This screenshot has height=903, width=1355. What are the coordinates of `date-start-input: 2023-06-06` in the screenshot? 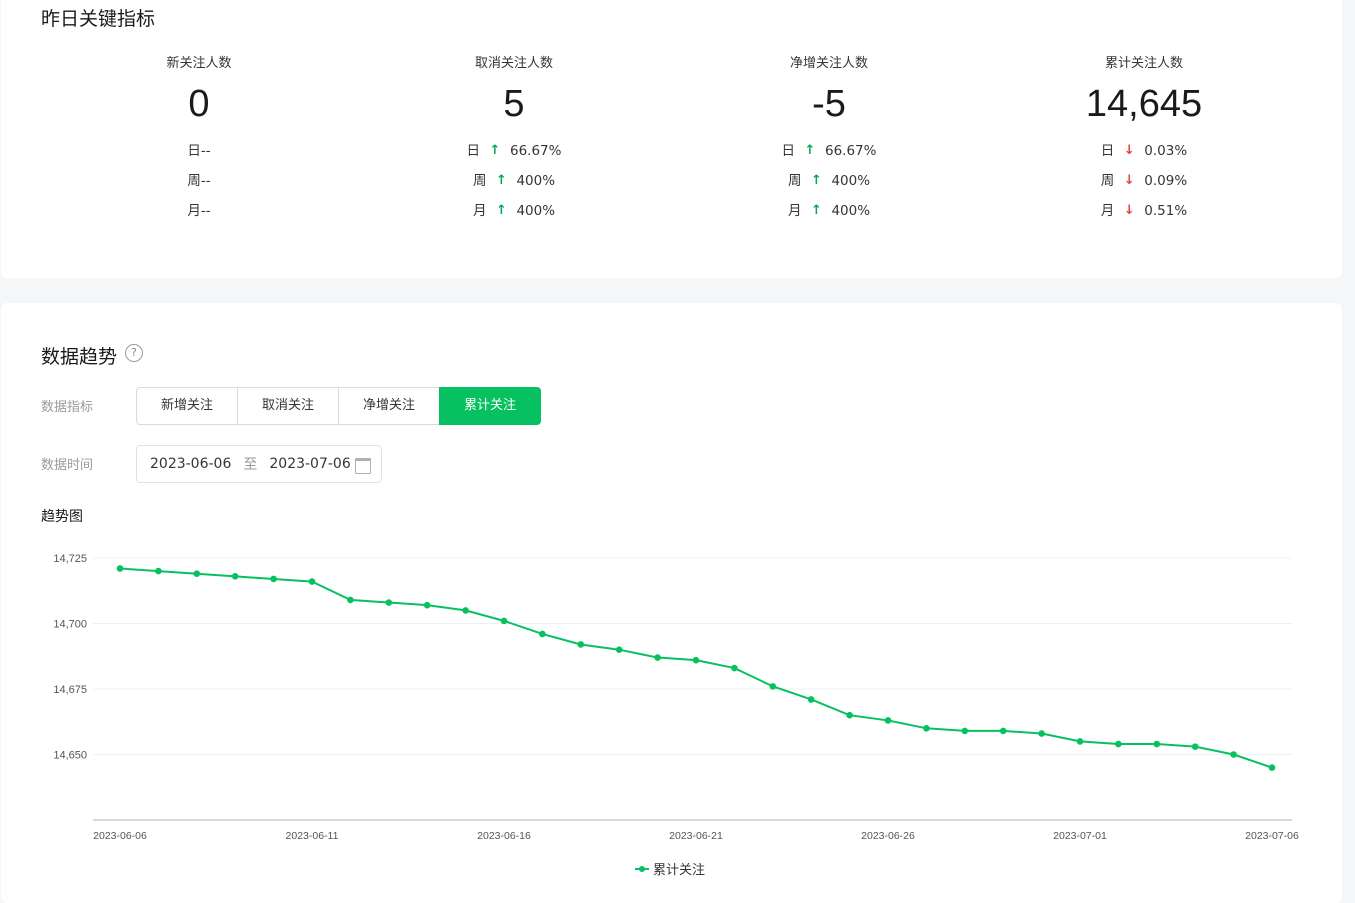 It's located at (191, 464).